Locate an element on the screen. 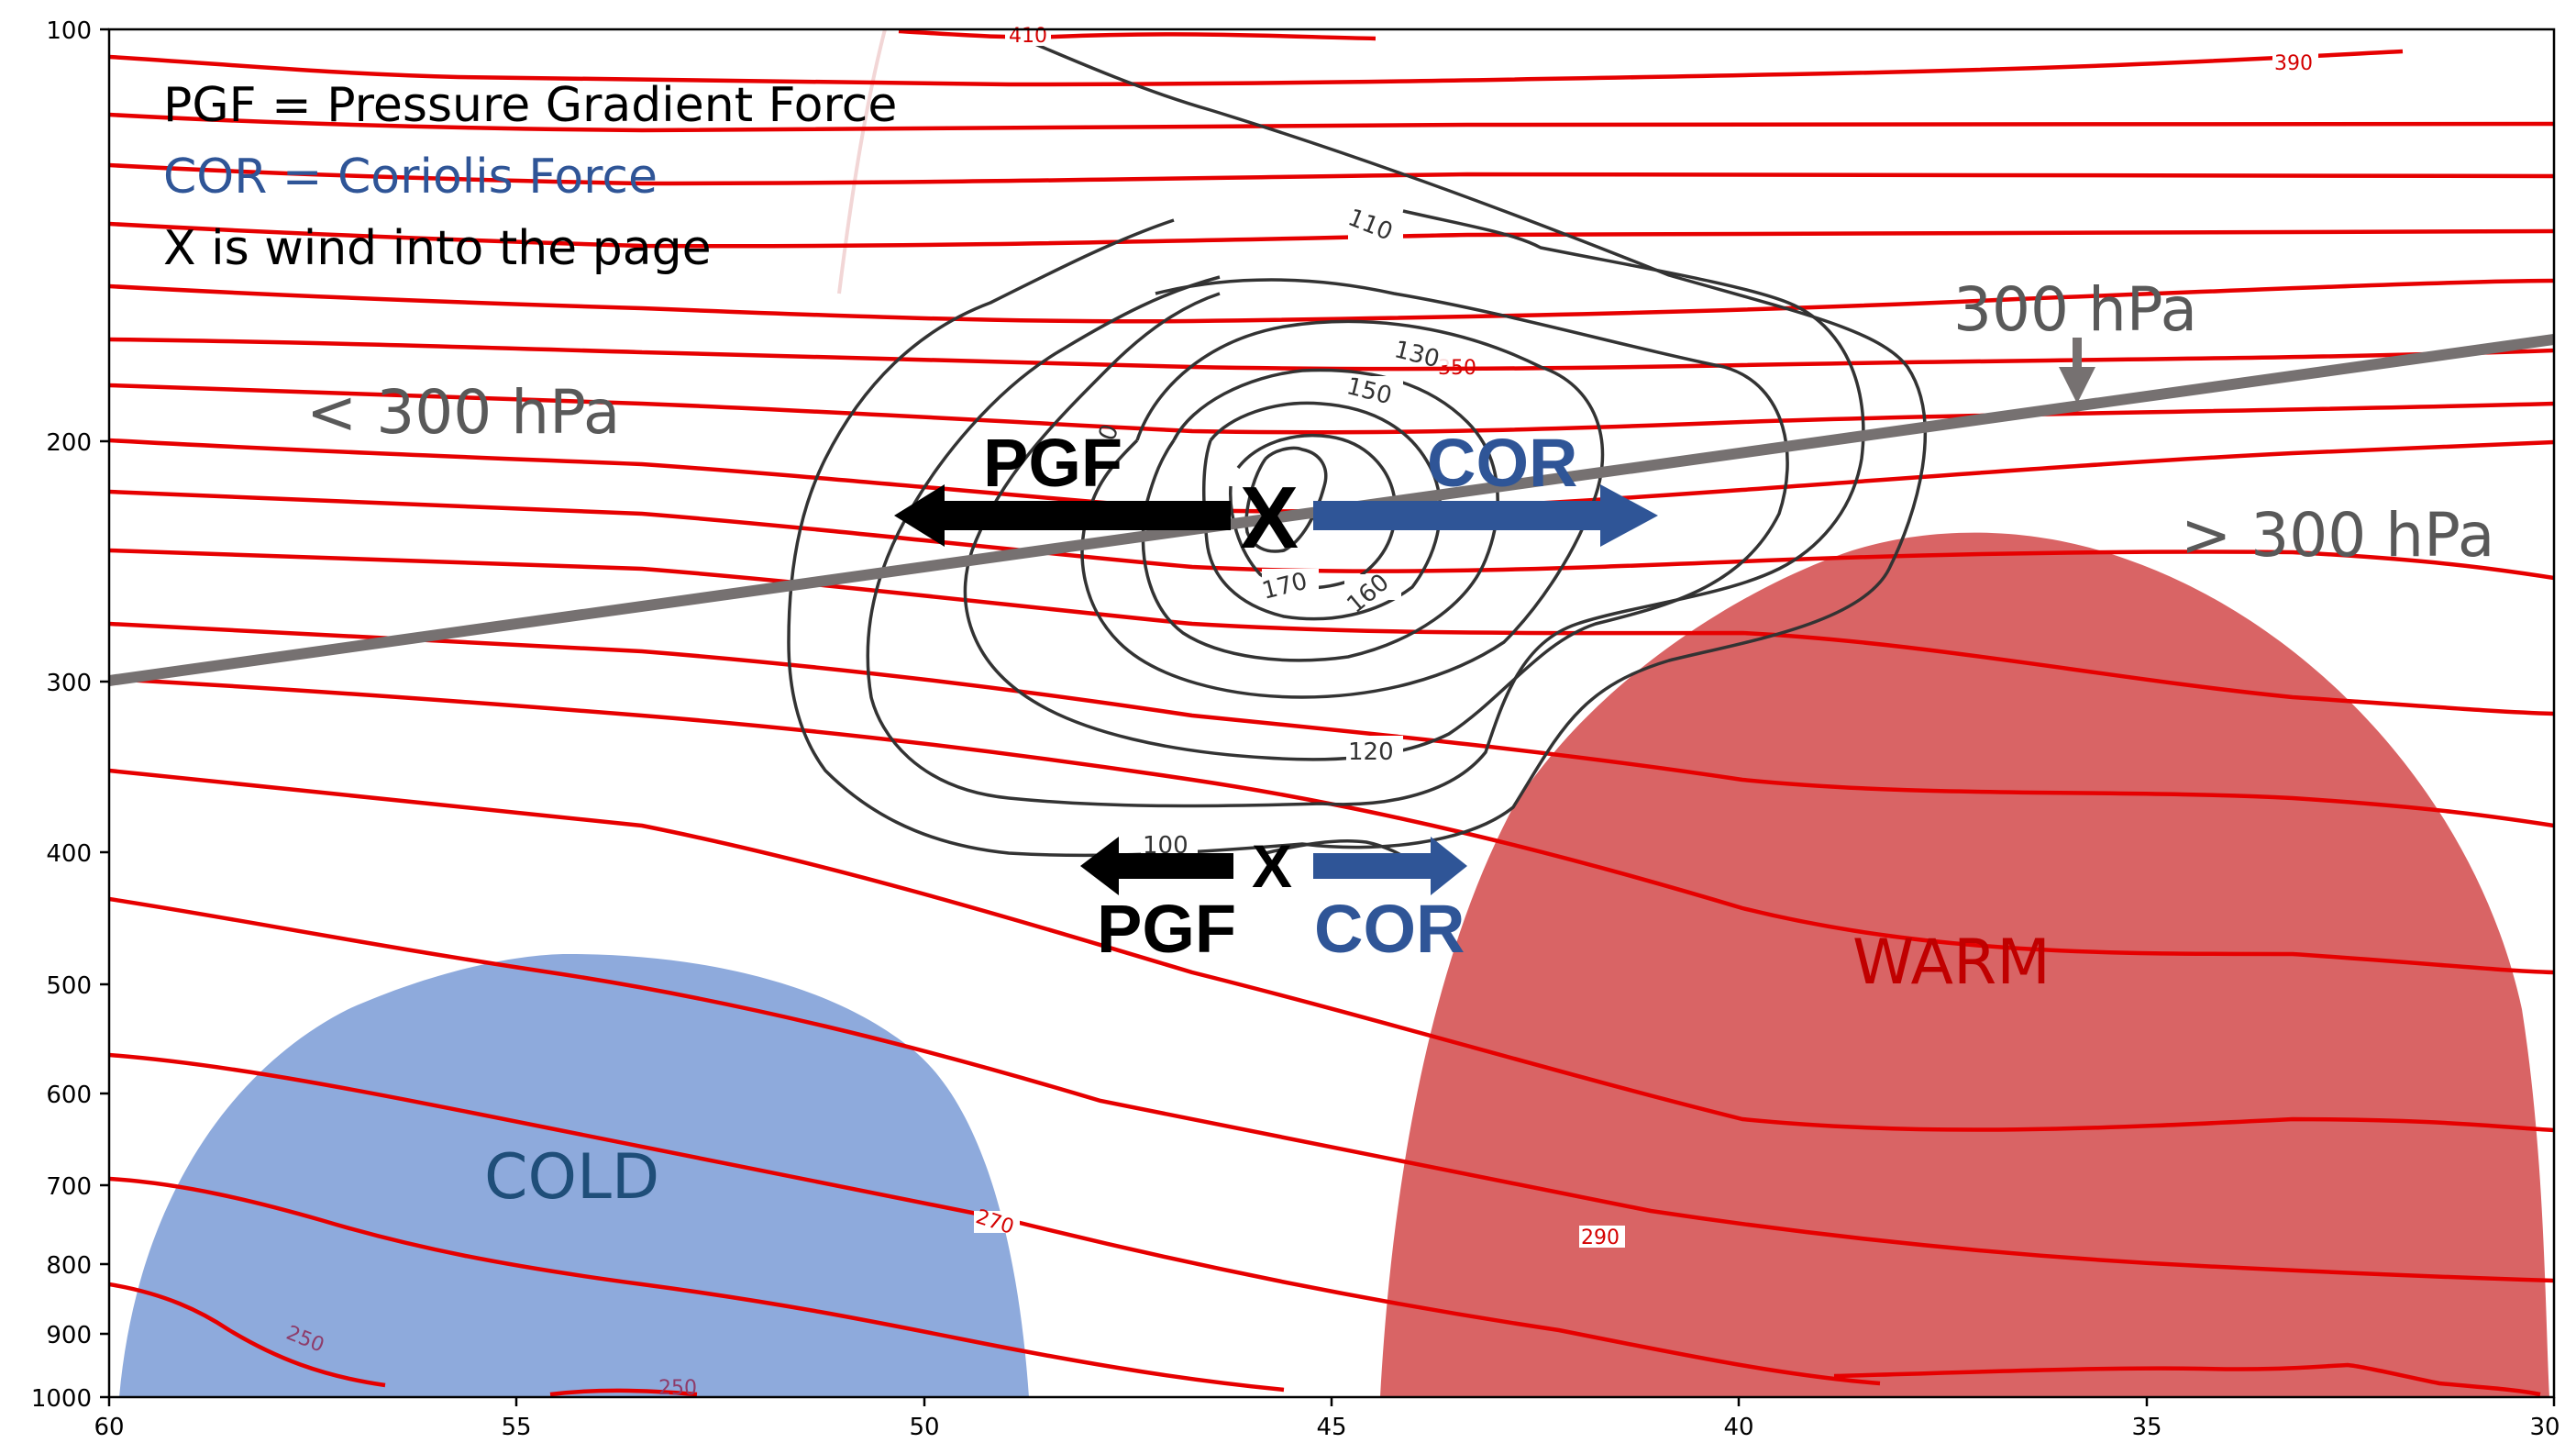 The width and height of the screenshot is (2576, 1454). x-tick-label: 40 is located at coordinates (1738, 1427).